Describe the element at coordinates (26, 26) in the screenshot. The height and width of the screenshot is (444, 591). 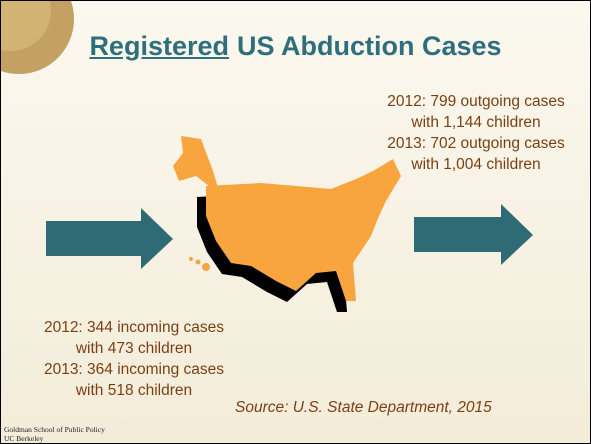
I see `globe-highlight` at that location.